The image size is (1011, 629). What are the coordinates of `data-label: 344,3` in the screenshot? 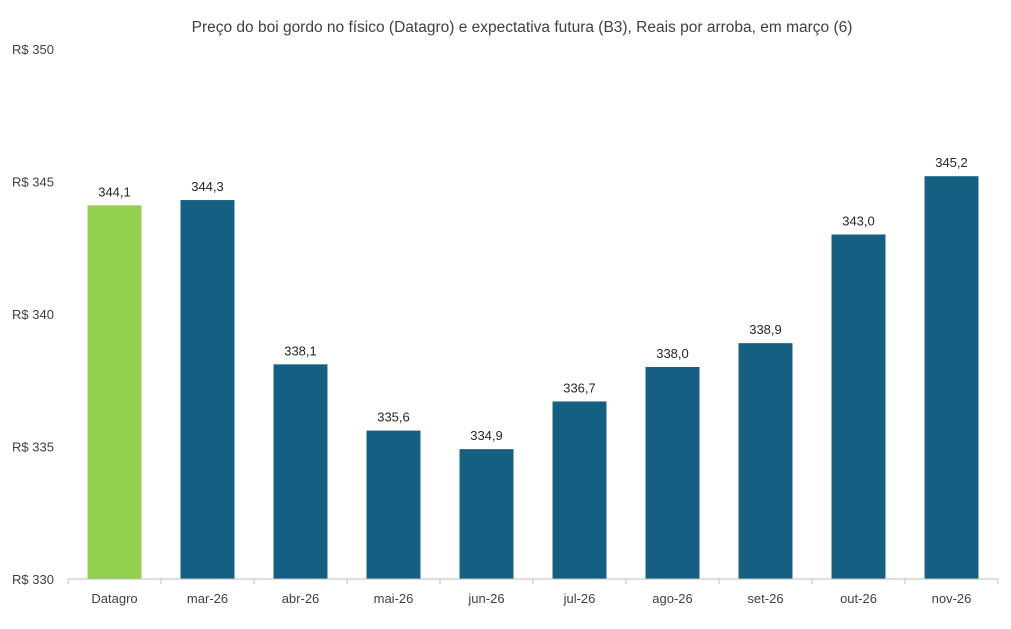 It's located at (207, 186).